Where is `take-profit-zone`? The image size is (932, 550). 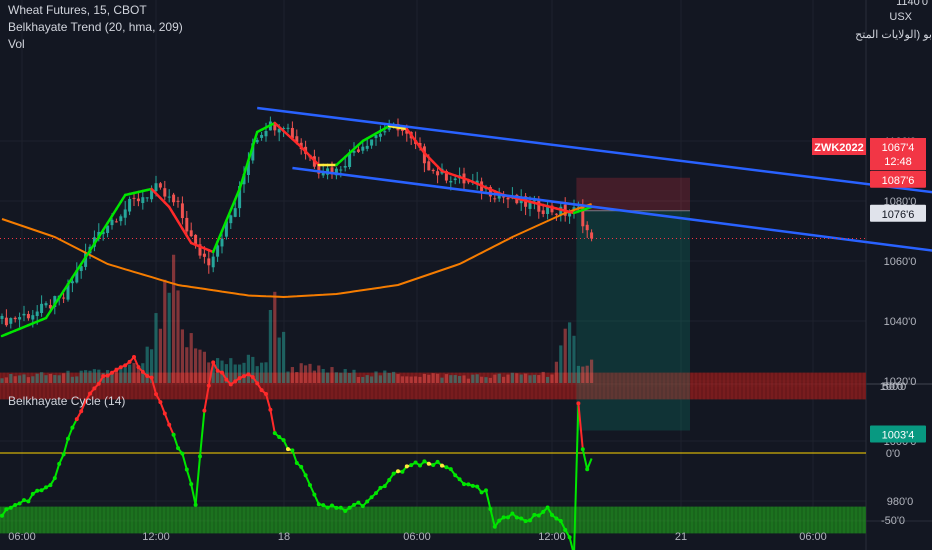 take-profit-zone is located at coordinates (633, 320).